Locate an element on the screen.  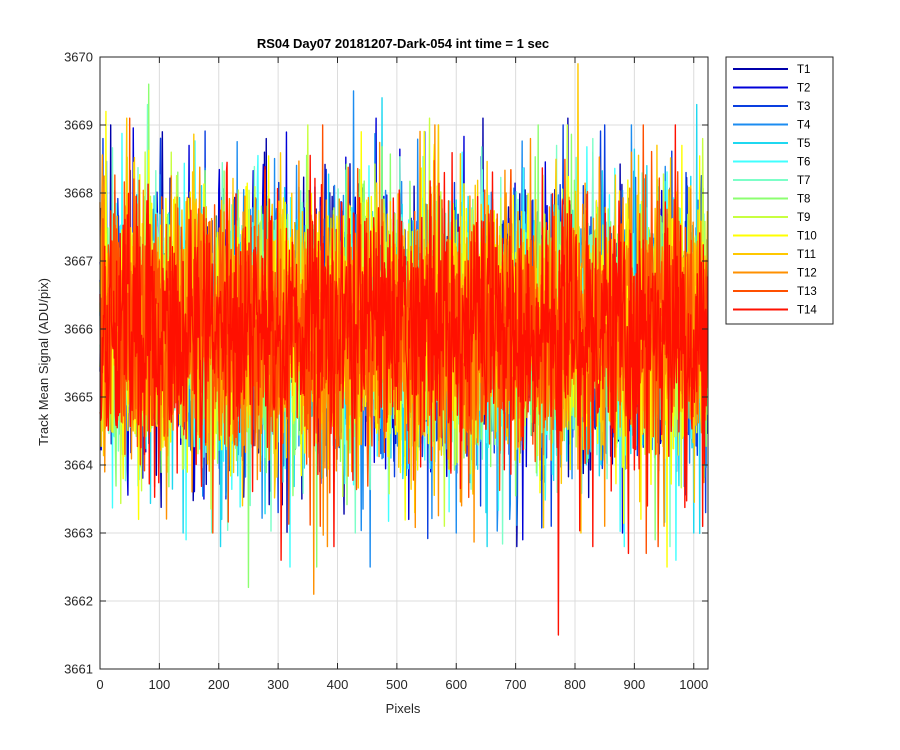
legend-label-T13: T13 is located at coordinates (807, 292).